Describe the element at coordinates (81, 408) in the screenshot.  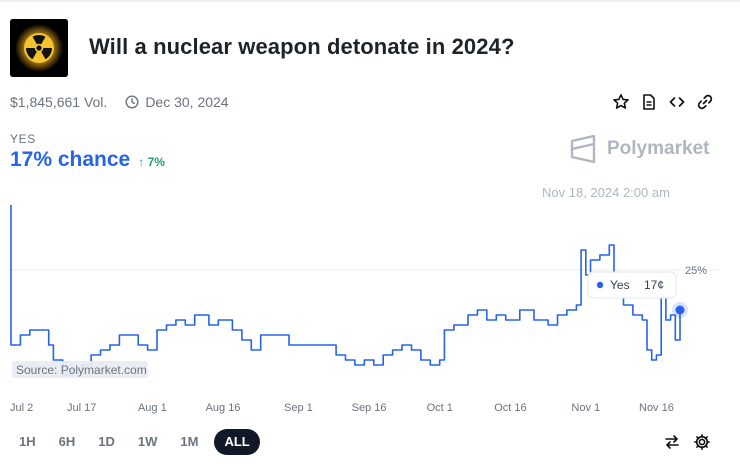
I see `x-tick-label: Jul 17` at that location.